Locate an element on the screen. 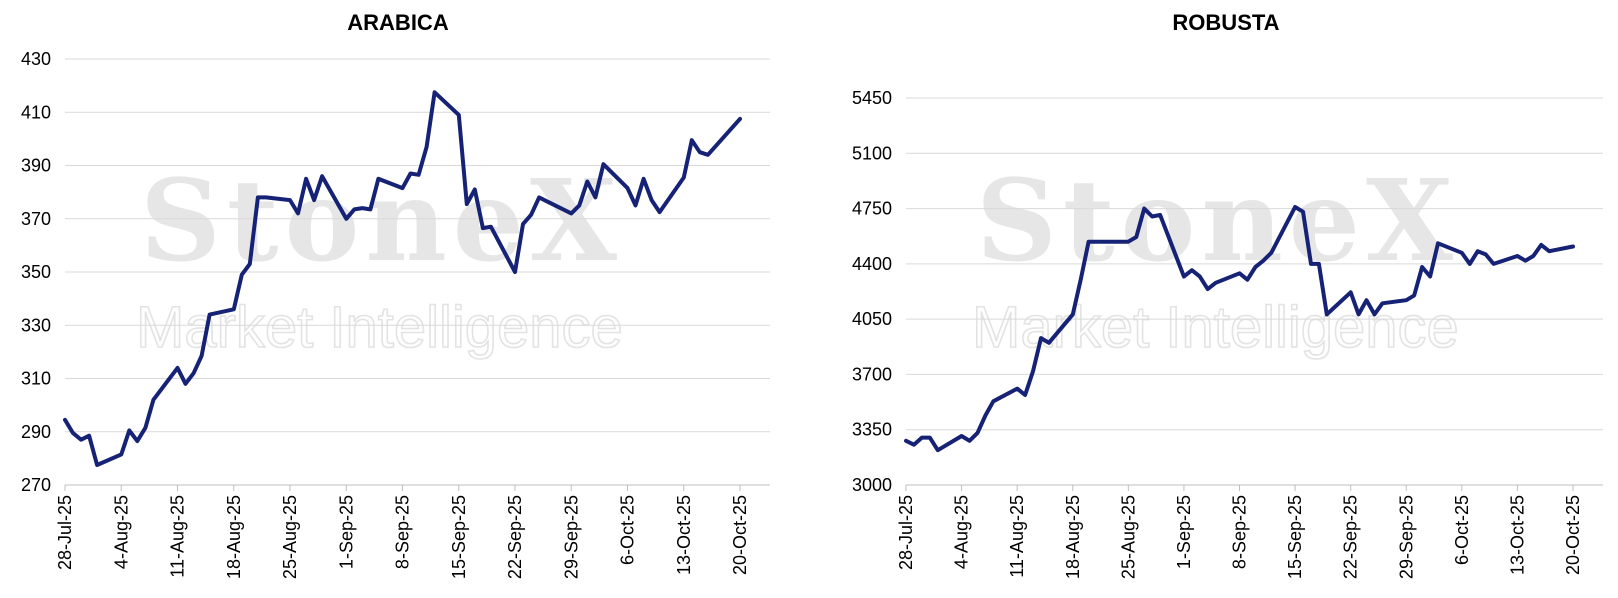 The image size is (1618, 598). y-tick-label: 290 is located at coordinates (36, 432).